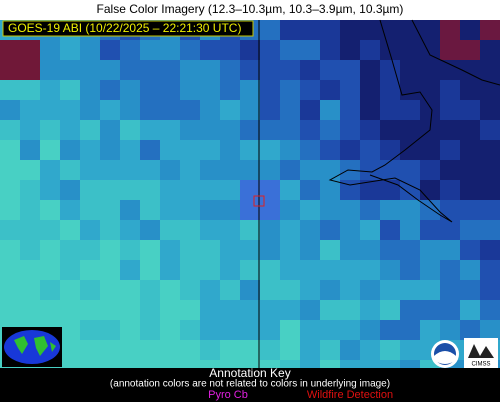 The width and height of the screenshot is (500, 407). What do you see at coordinates (128, 28) in the screenshot?
I see `timestamp-box` at bounding box center [128, 28].